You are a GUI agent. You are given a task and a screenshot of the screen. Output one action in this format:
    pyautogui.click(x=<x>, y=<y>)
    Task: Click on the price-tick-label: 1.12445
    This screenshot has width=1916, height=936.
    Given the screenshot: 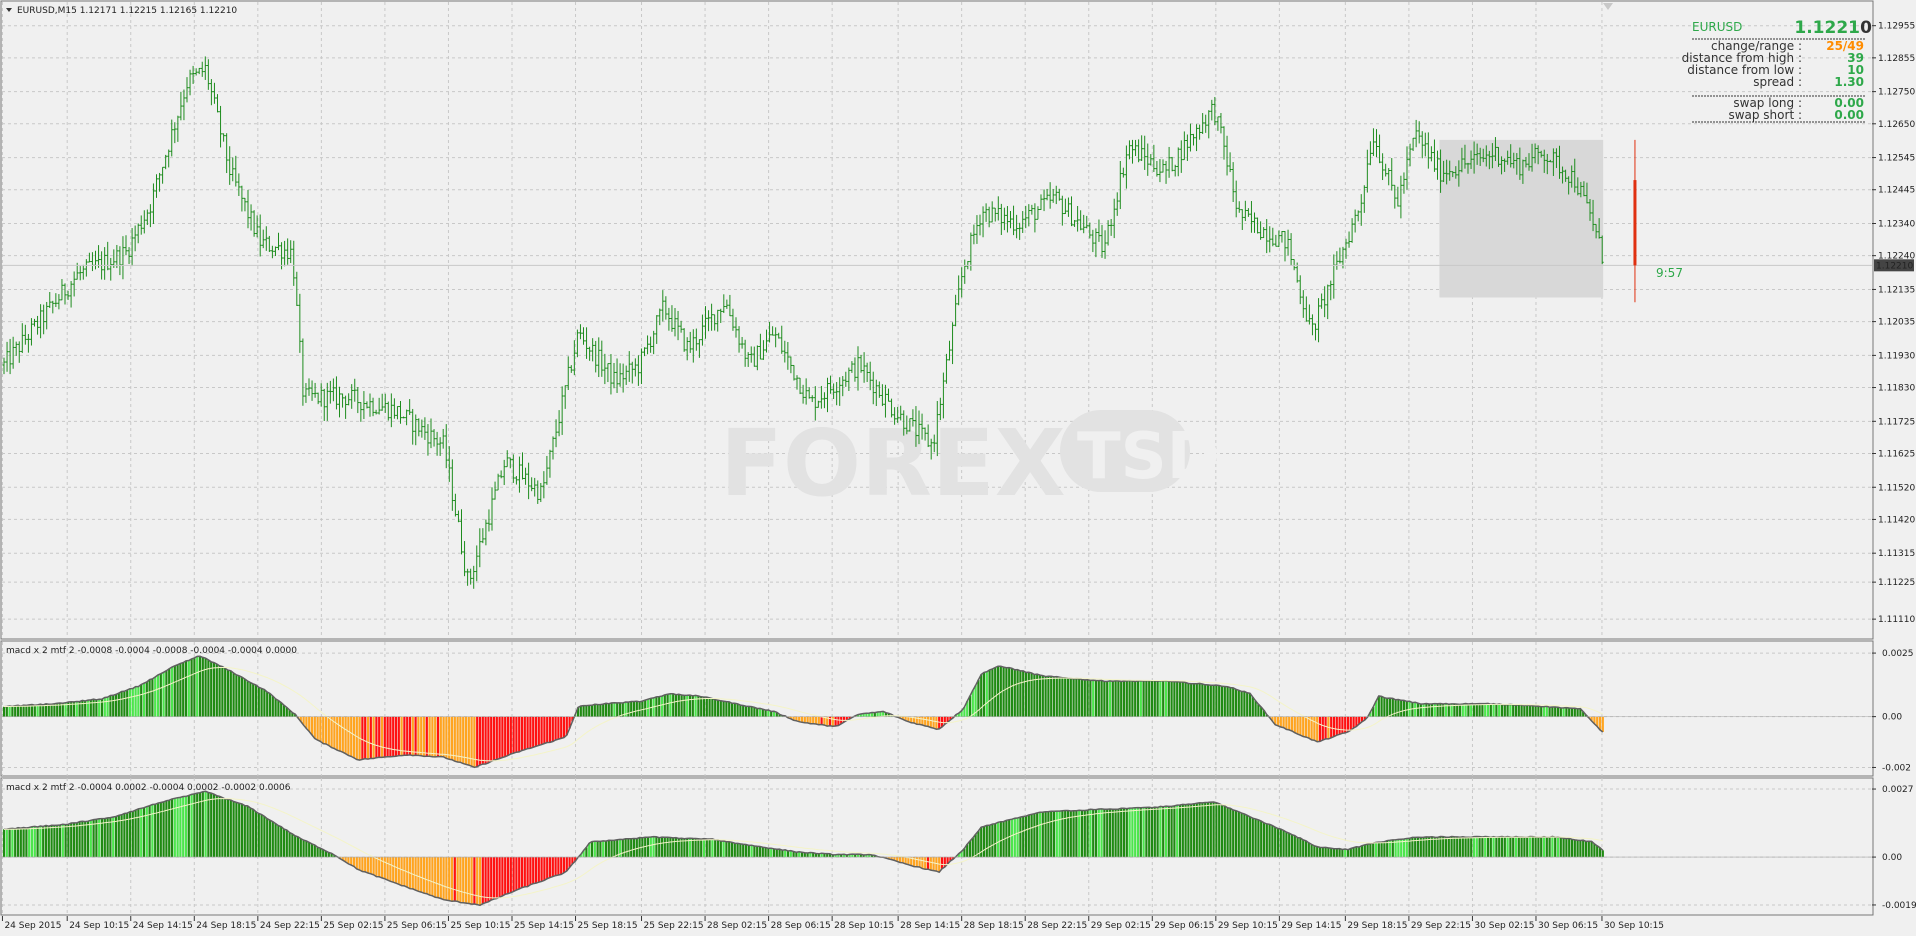 What is the action you would take?
    pyautogui.click(x=1896, y=191)
    